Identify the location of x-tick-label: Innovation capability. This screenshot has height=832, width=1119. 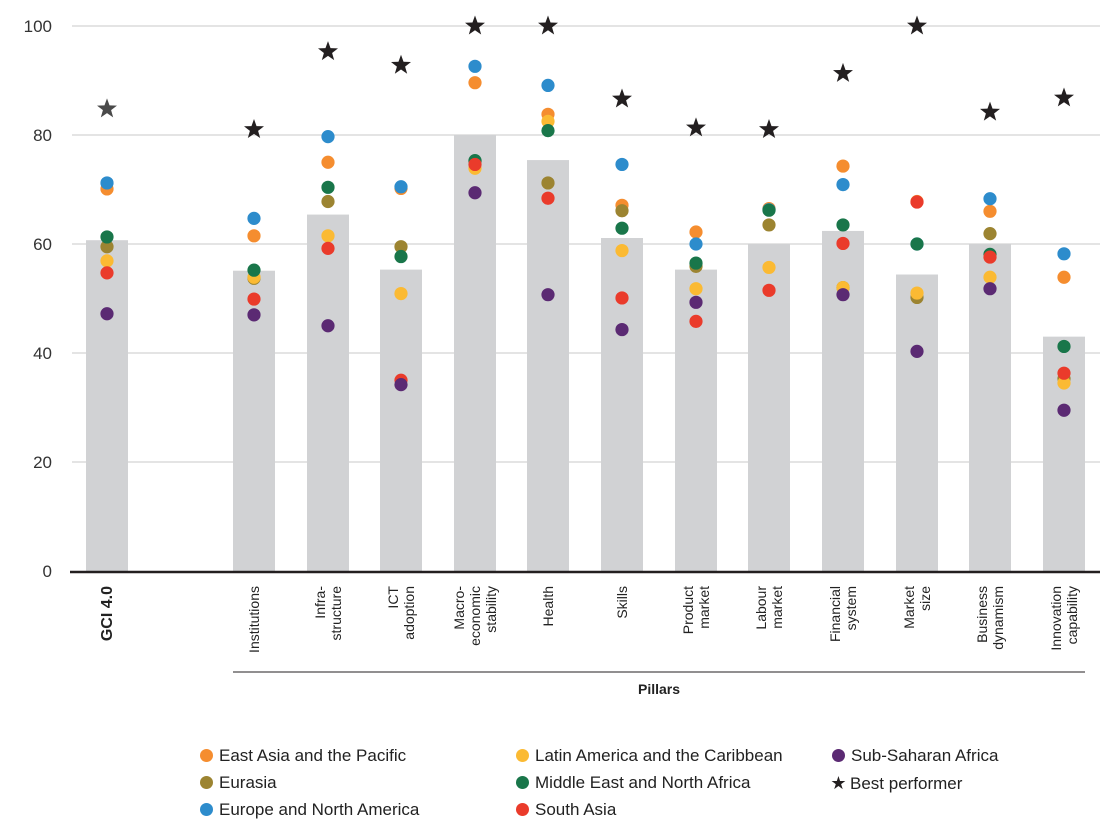
(1064, 618).